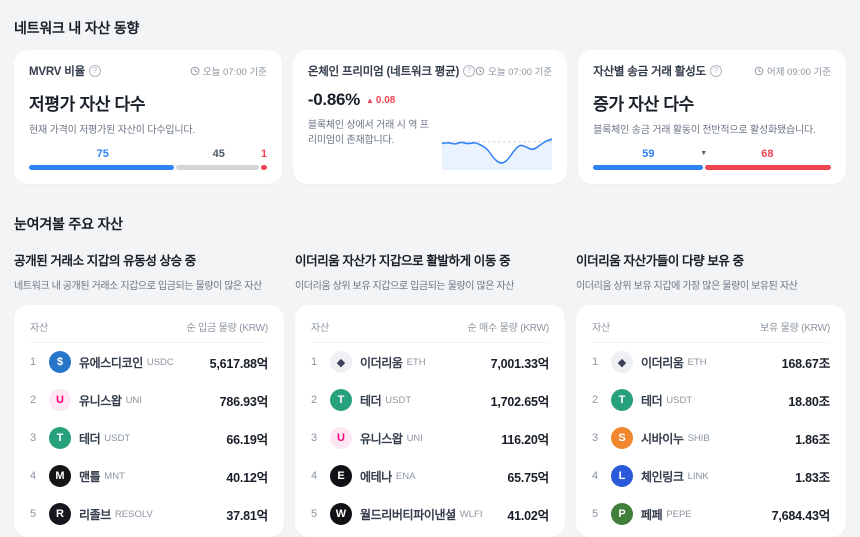 This screenshot has width=860, height=537. Describe the element at coordinates (247, 515) in the screenshot. I see `asset-value: 37.81억` at that location.